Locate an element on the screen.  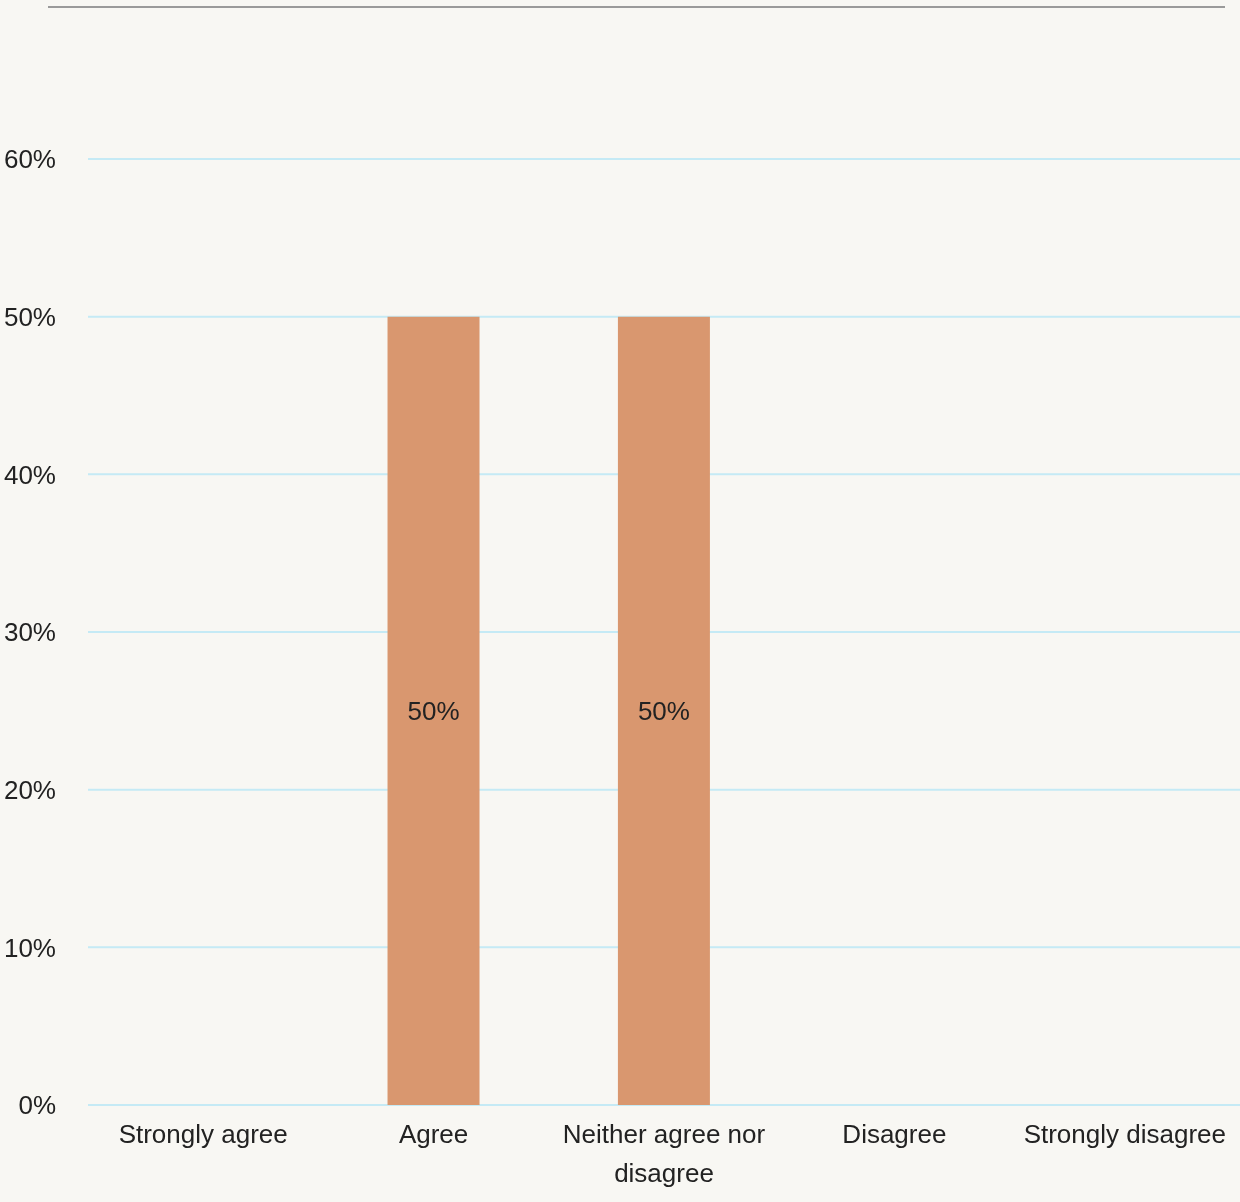
y-tick-label: 30% is located at coordinates (29, 632).